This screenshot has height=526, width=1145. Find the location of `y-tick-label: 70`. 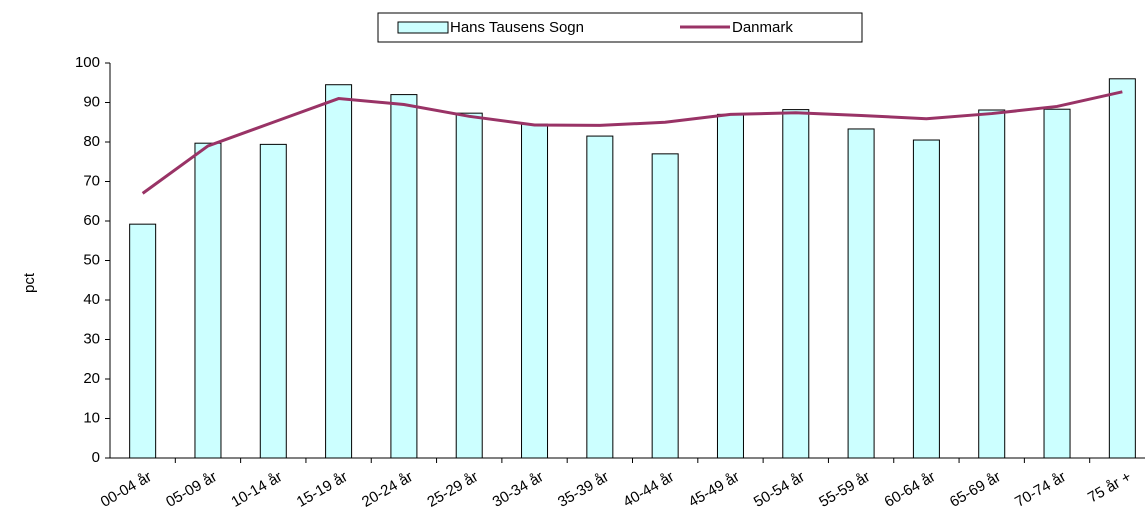

y-tick-label: 70 is located at coordinates (91, 180).